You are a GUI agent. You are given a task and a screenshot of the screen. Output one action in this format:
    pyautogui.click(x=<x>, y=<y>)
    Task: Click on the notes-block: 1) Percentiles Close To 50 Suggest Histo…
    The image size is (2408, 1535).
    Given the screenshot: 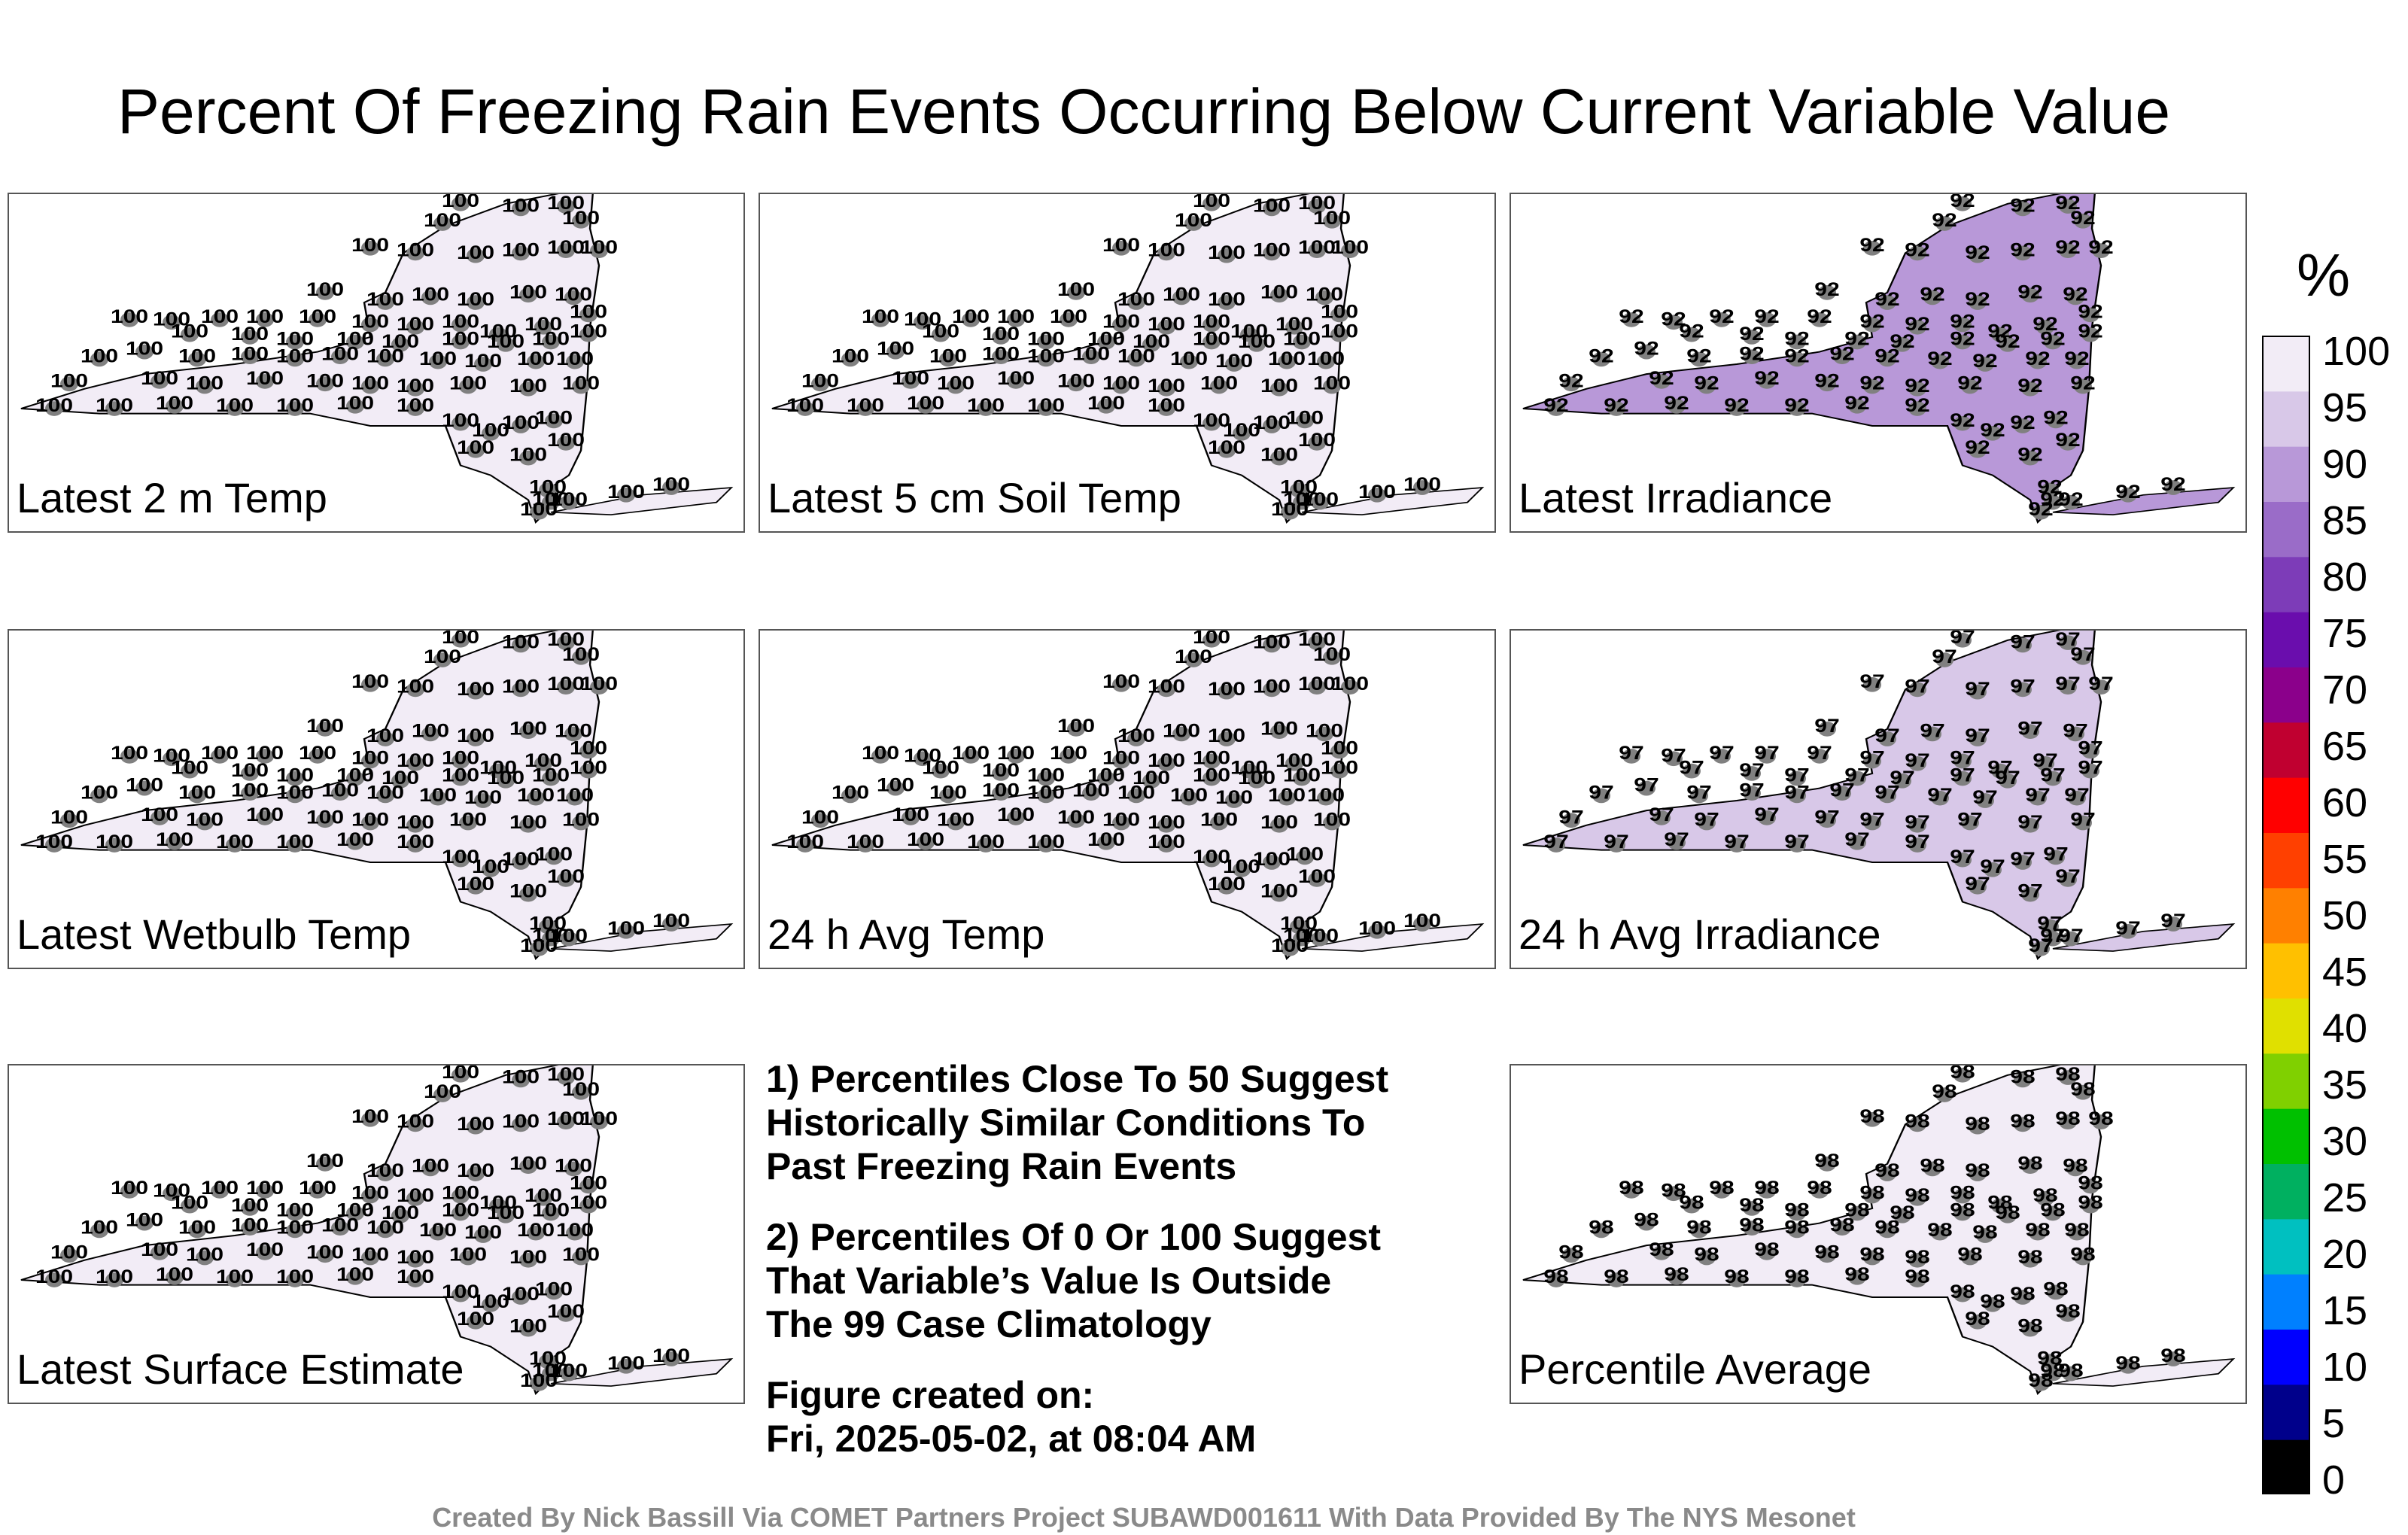 What is the action you would take?
    pyautogui.click(x=1127, y=1272)
    